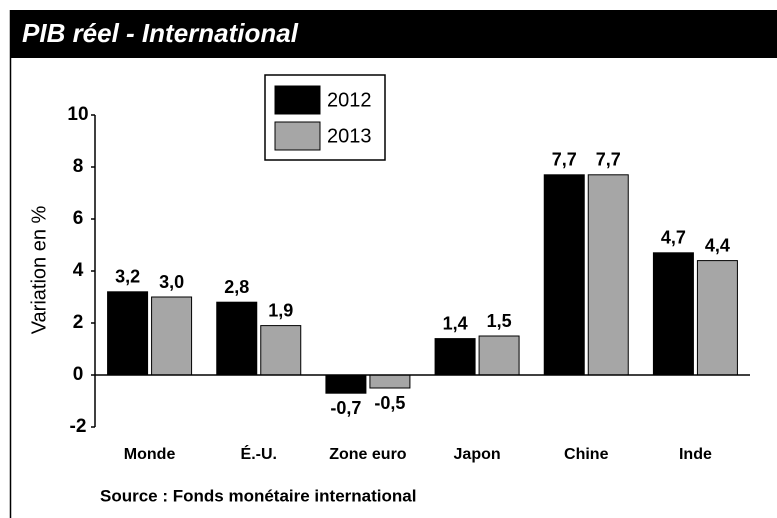  I want to click on x-tick-label: É.-U., so click(259, 453).